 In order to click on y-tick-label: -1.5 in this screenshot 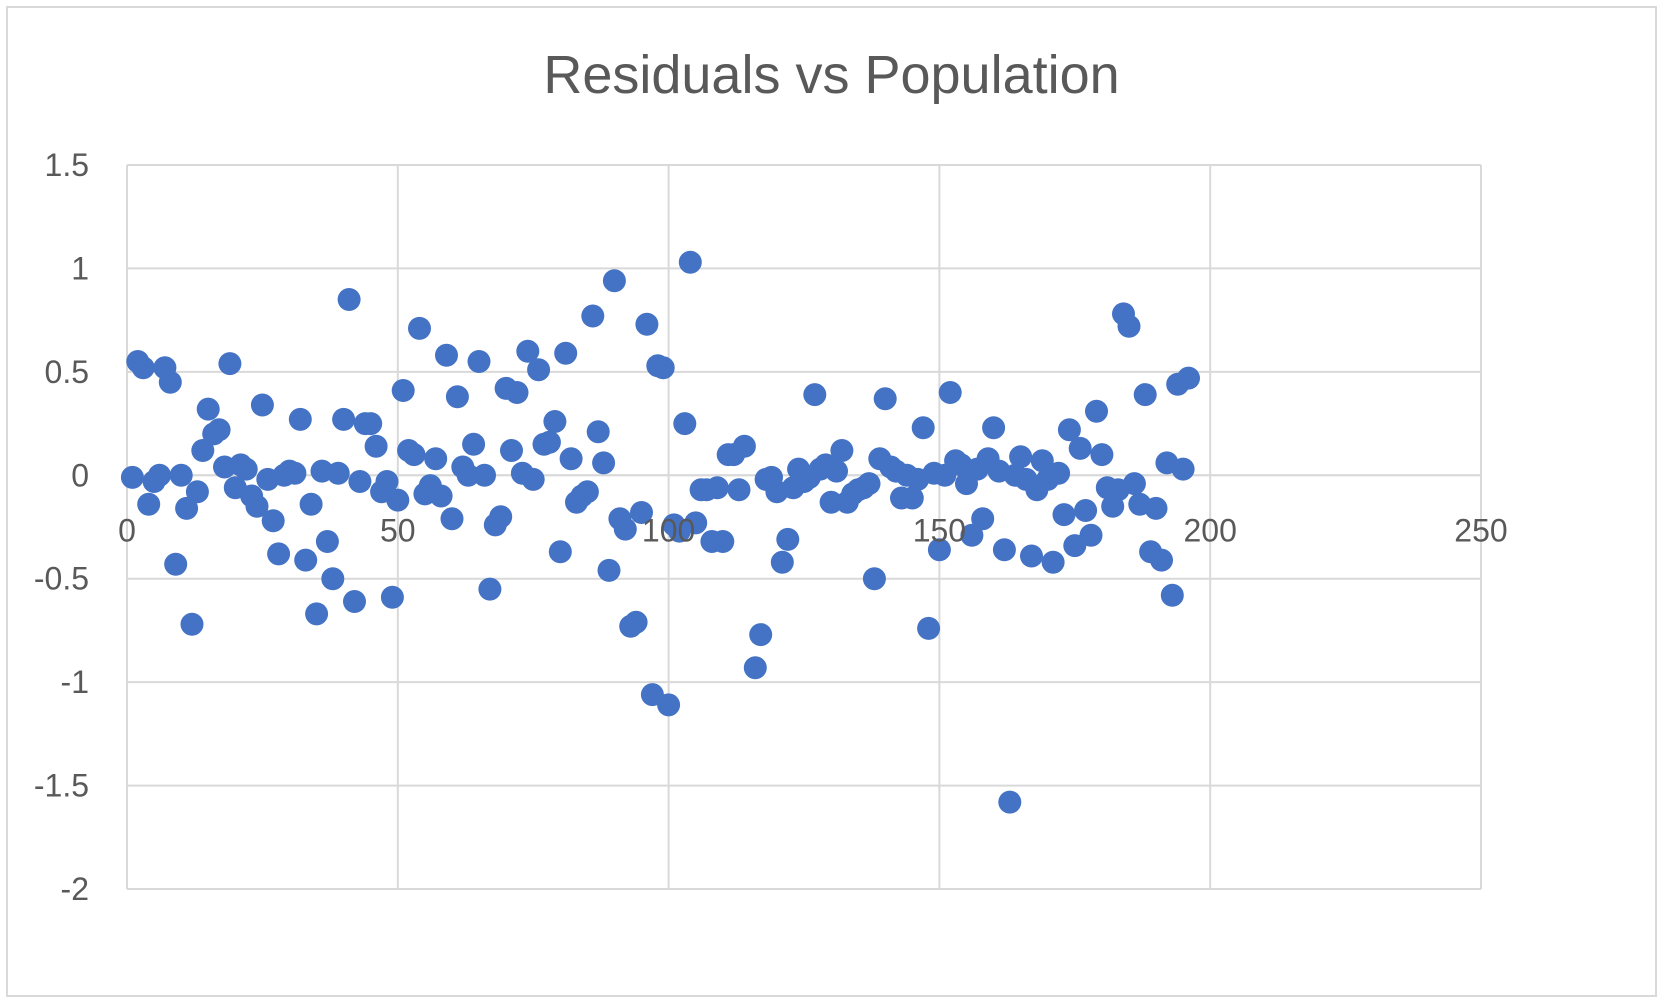, I will do `click(61, 786)`.